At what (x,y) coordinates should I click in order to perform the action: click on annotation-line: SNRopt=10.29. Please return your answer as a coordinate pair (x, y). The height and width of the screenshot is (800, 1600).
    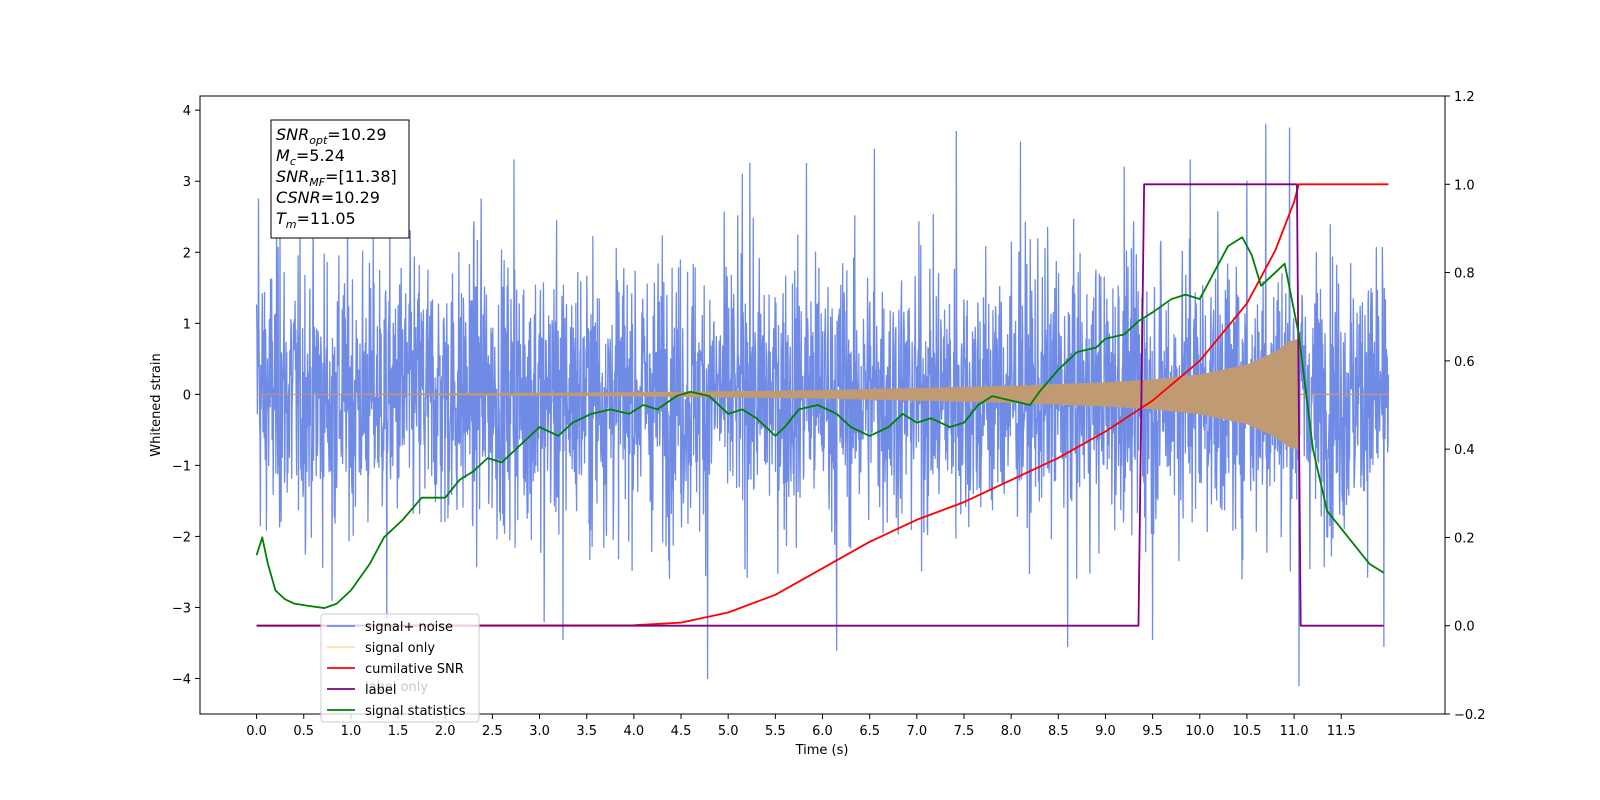
    Looking at the image, I should click on (331, 136).